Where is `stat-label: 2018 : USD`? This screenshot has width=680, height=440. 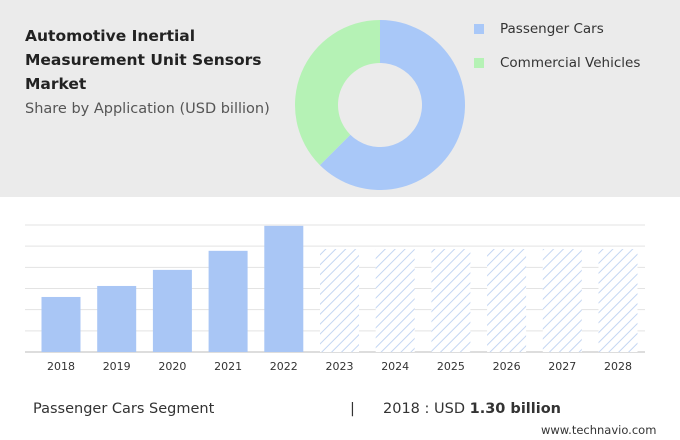 stat-label: 2018 : USD is located at coordinates (424, 409).